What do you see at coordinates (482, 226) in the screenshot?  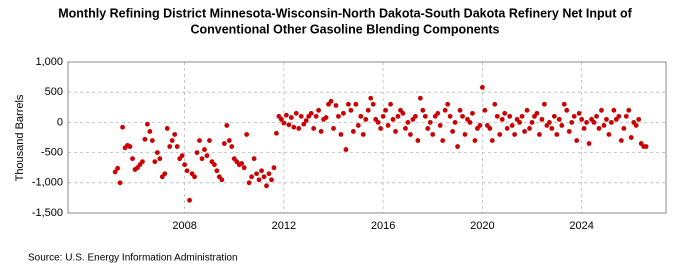 I see `x-tick-label: 2020` at bounding box center [482, 226].